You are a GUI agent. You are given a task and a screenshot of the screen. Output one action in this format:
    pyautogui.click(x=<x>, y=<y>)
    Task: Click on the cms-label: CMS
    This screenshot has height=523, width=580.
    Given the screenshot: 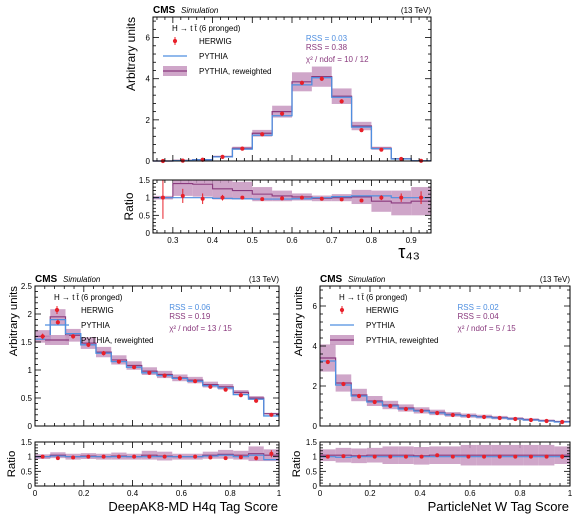 What is the action you would take?
    pyautogui.click(x=46, y=279)
    